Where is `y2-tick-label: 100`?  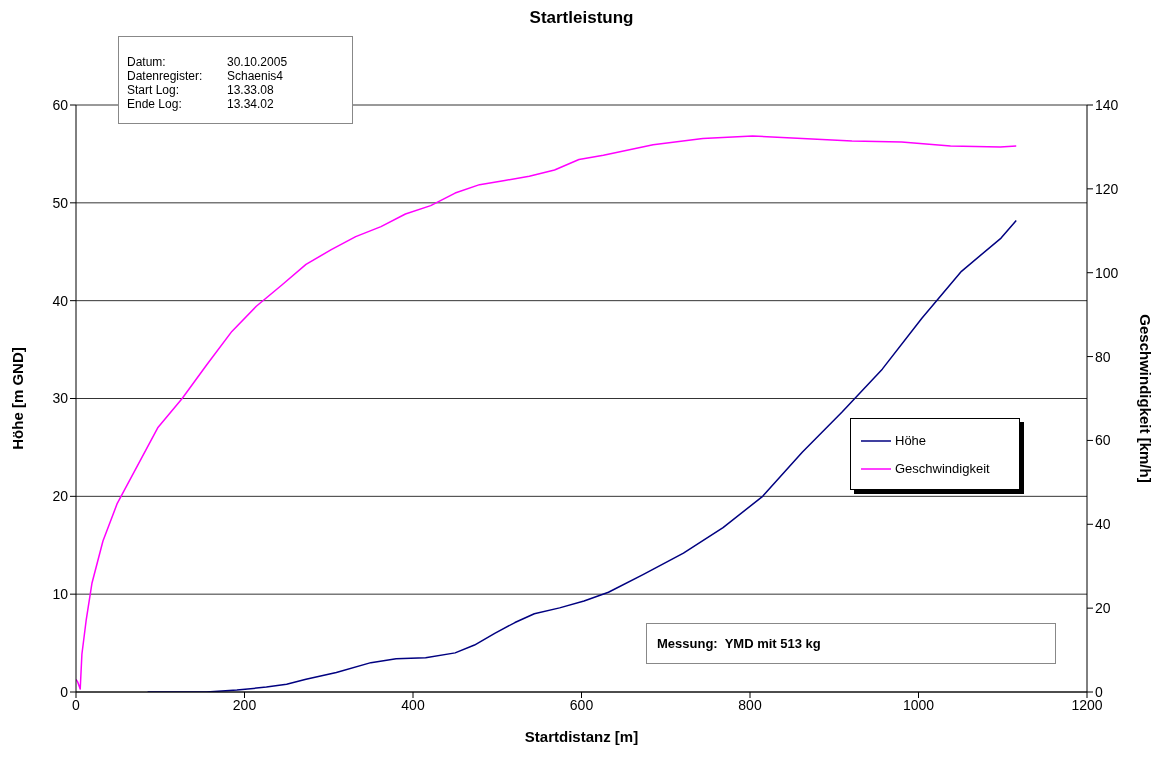 y2-tick-label: 100 is located at coordinates (1107, 272).